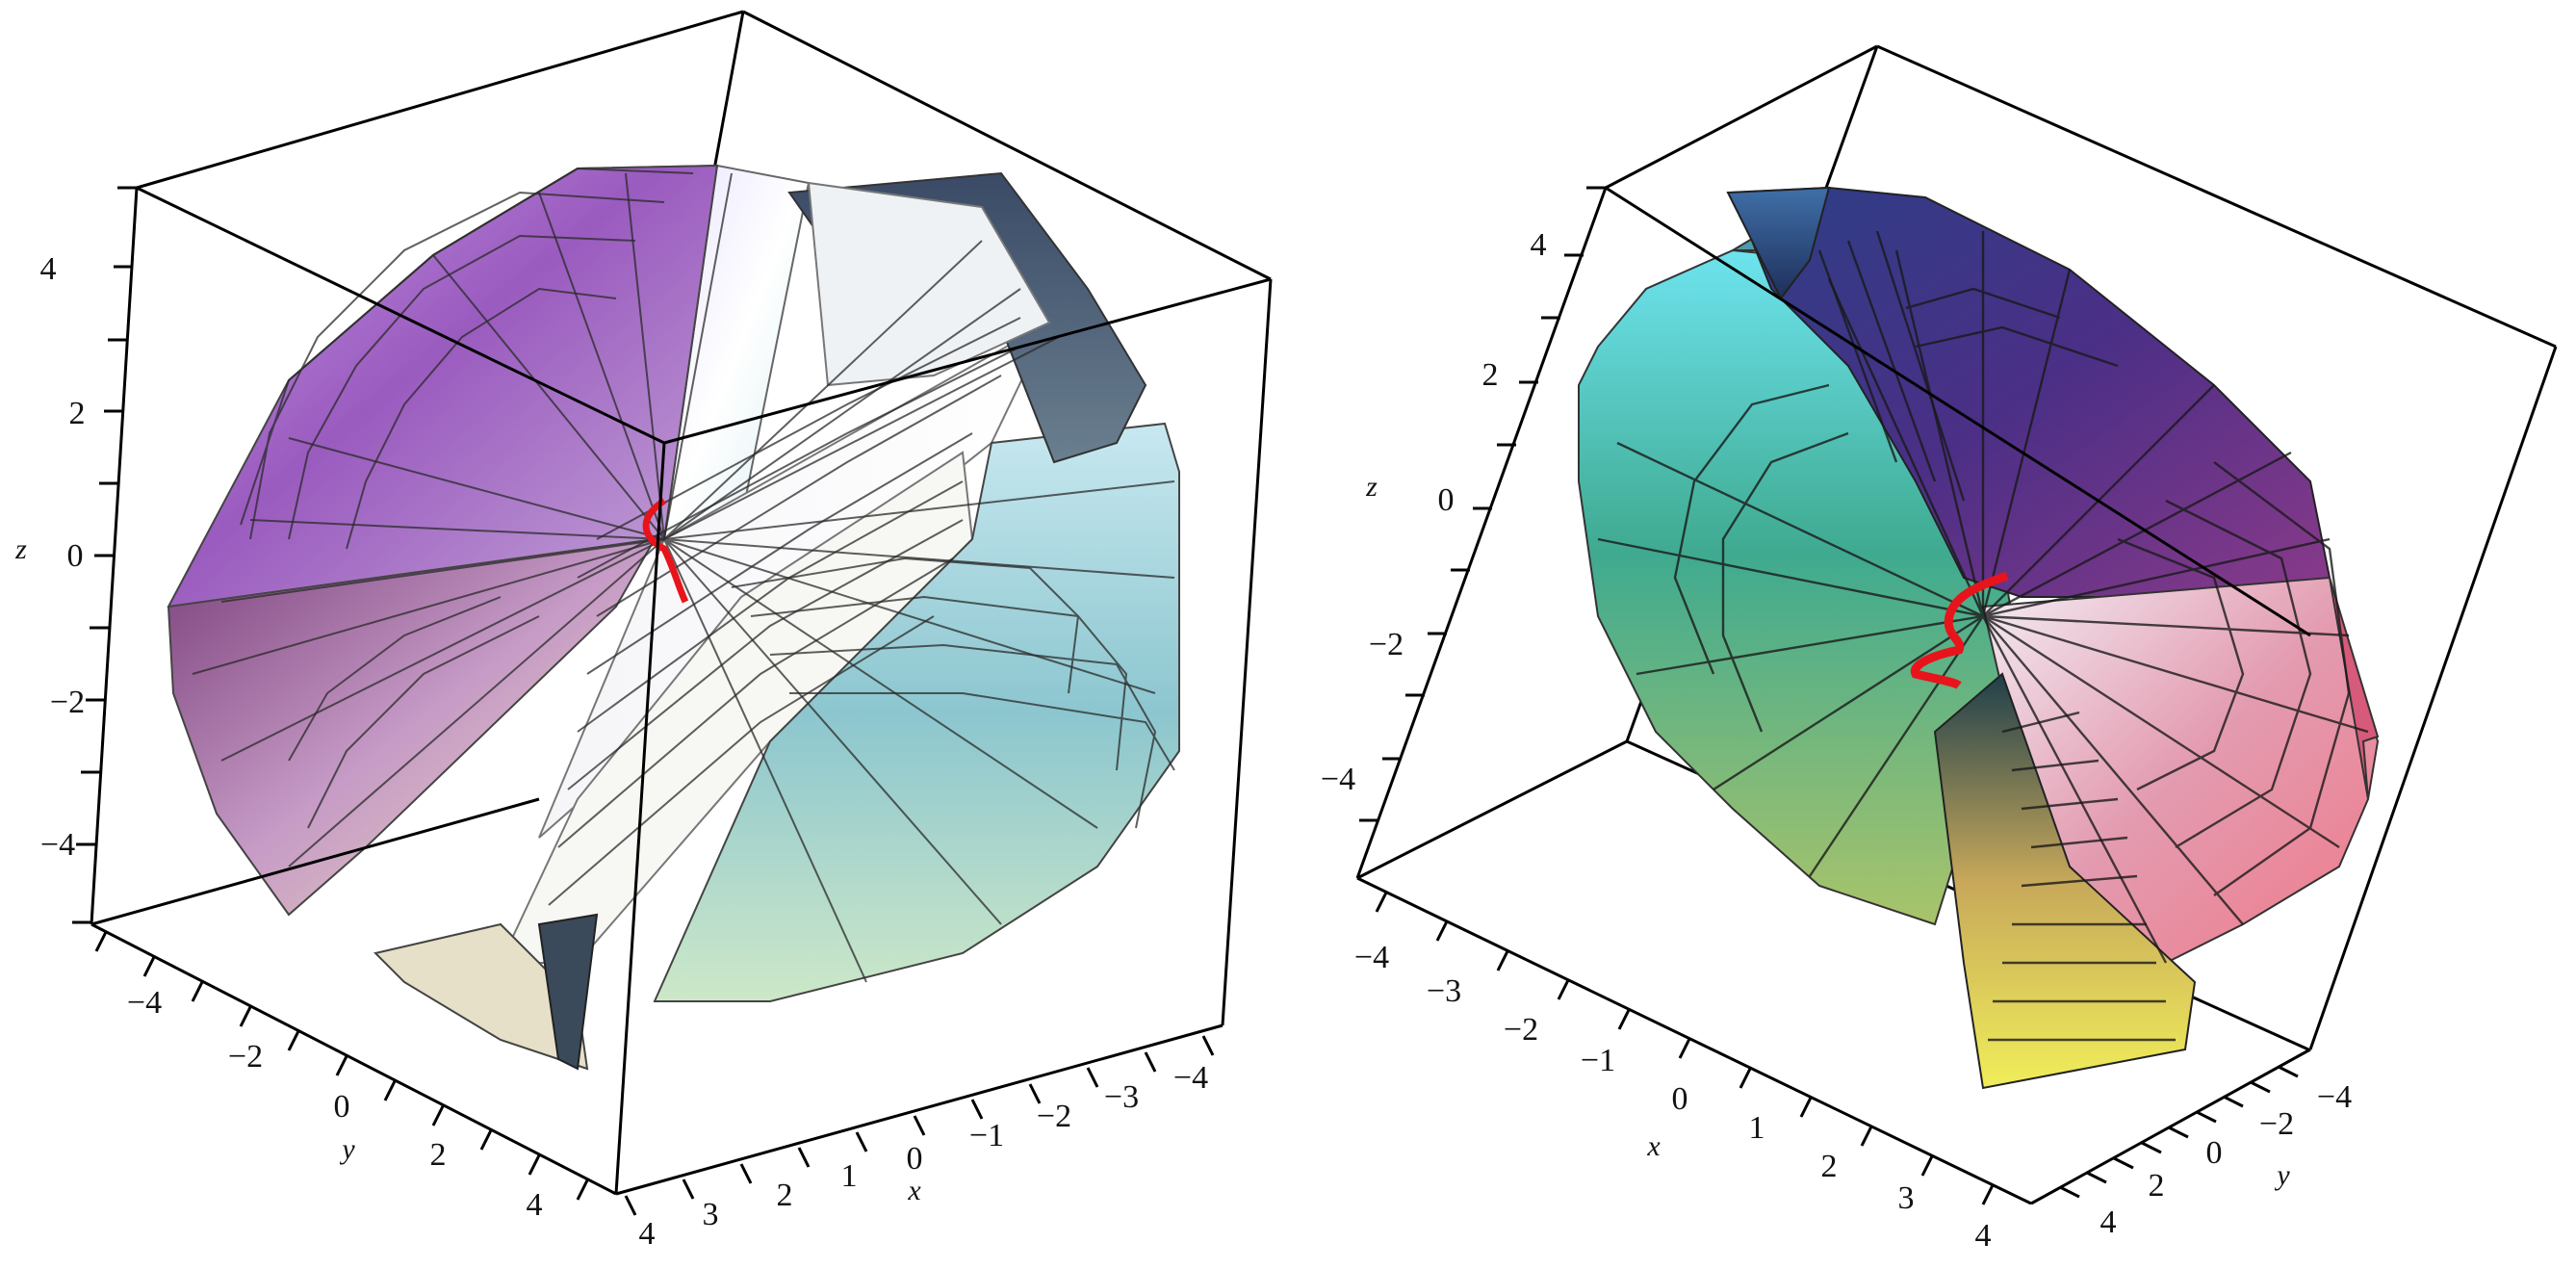 The height and width of the screenshot is (1269, 2576). Describe the element at coordinates (666, 551) in the screenshot. I see `red-curve-left` at that location.